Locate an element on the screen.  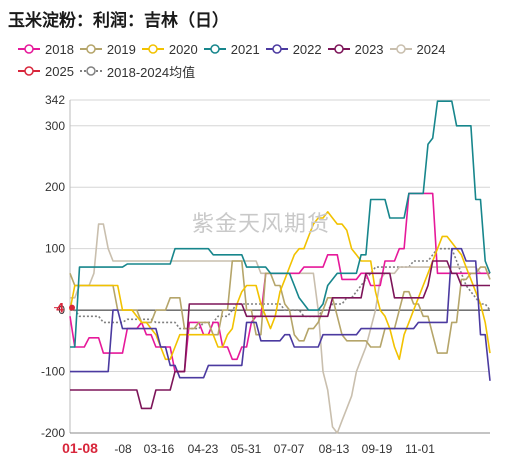
y-tick-label: -200 is located at coordinates (53, 433).